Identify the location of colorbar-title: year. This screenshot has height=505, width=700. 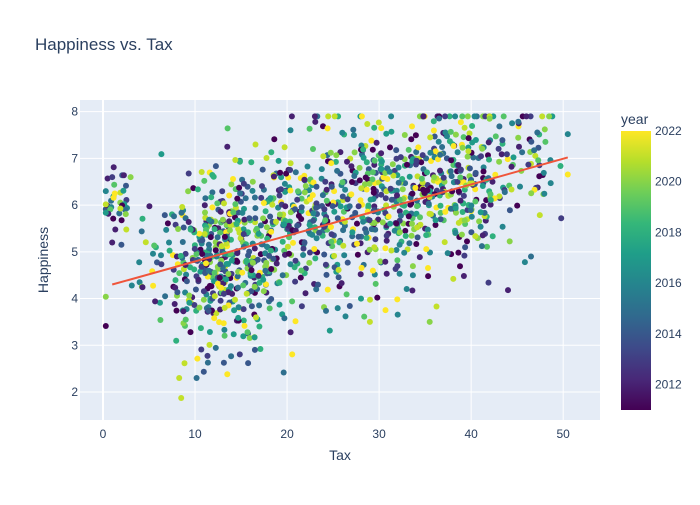
(635, 119).